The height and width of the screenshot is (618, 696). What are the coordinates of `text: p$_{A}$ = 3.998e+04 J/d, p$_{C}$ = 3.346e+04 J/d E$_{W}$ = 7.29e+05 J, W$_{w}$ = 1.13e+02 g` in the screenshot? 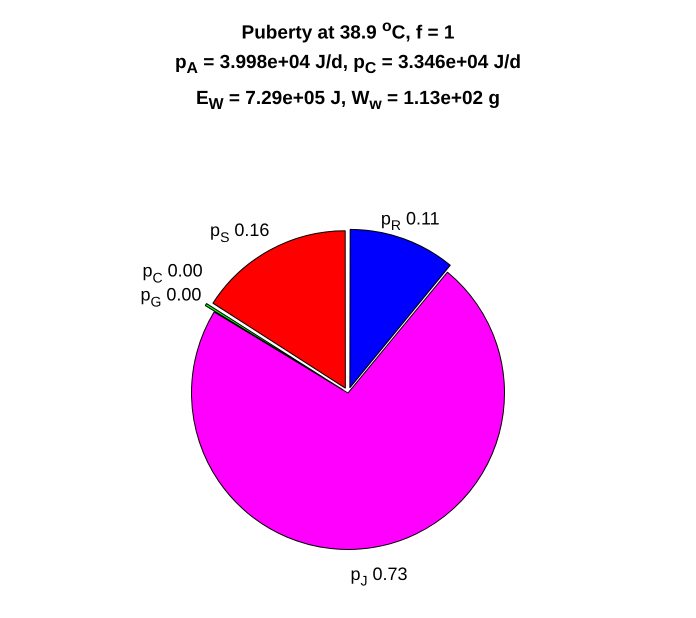 It's located at (348, 82).